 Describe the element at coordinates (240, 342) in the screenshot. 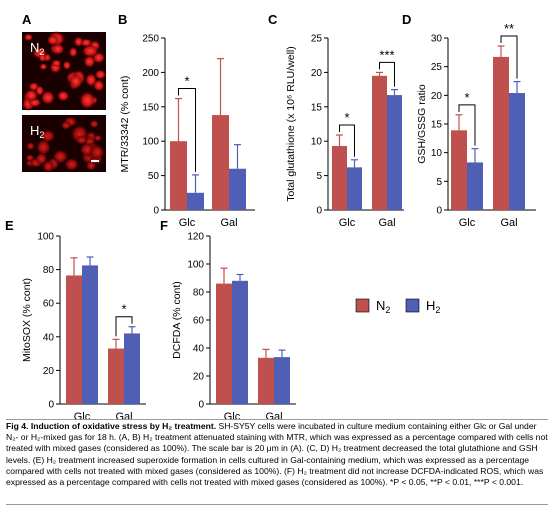

I see `bar-f-glc-h2` at that location.